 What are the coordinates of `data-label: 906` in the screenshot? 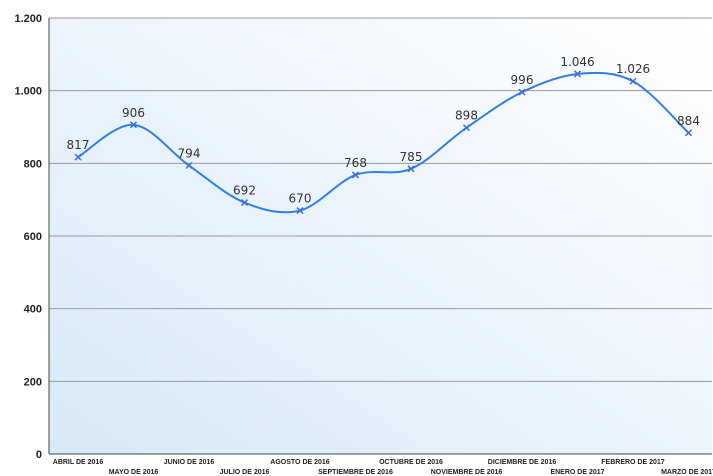 It's located at (133, 113).